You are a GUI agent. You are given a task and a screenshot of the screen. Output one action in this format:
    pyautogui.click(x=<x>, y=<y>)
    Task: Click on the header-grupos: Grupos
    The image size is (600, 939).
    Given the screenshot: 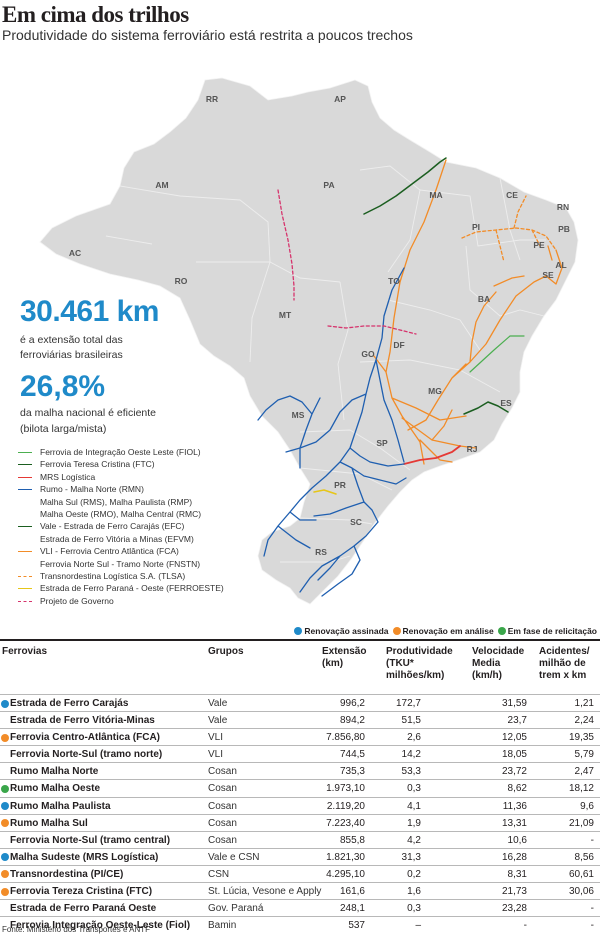 What is the action you would take?
    pyautogui.click(x=226, y=651)
    